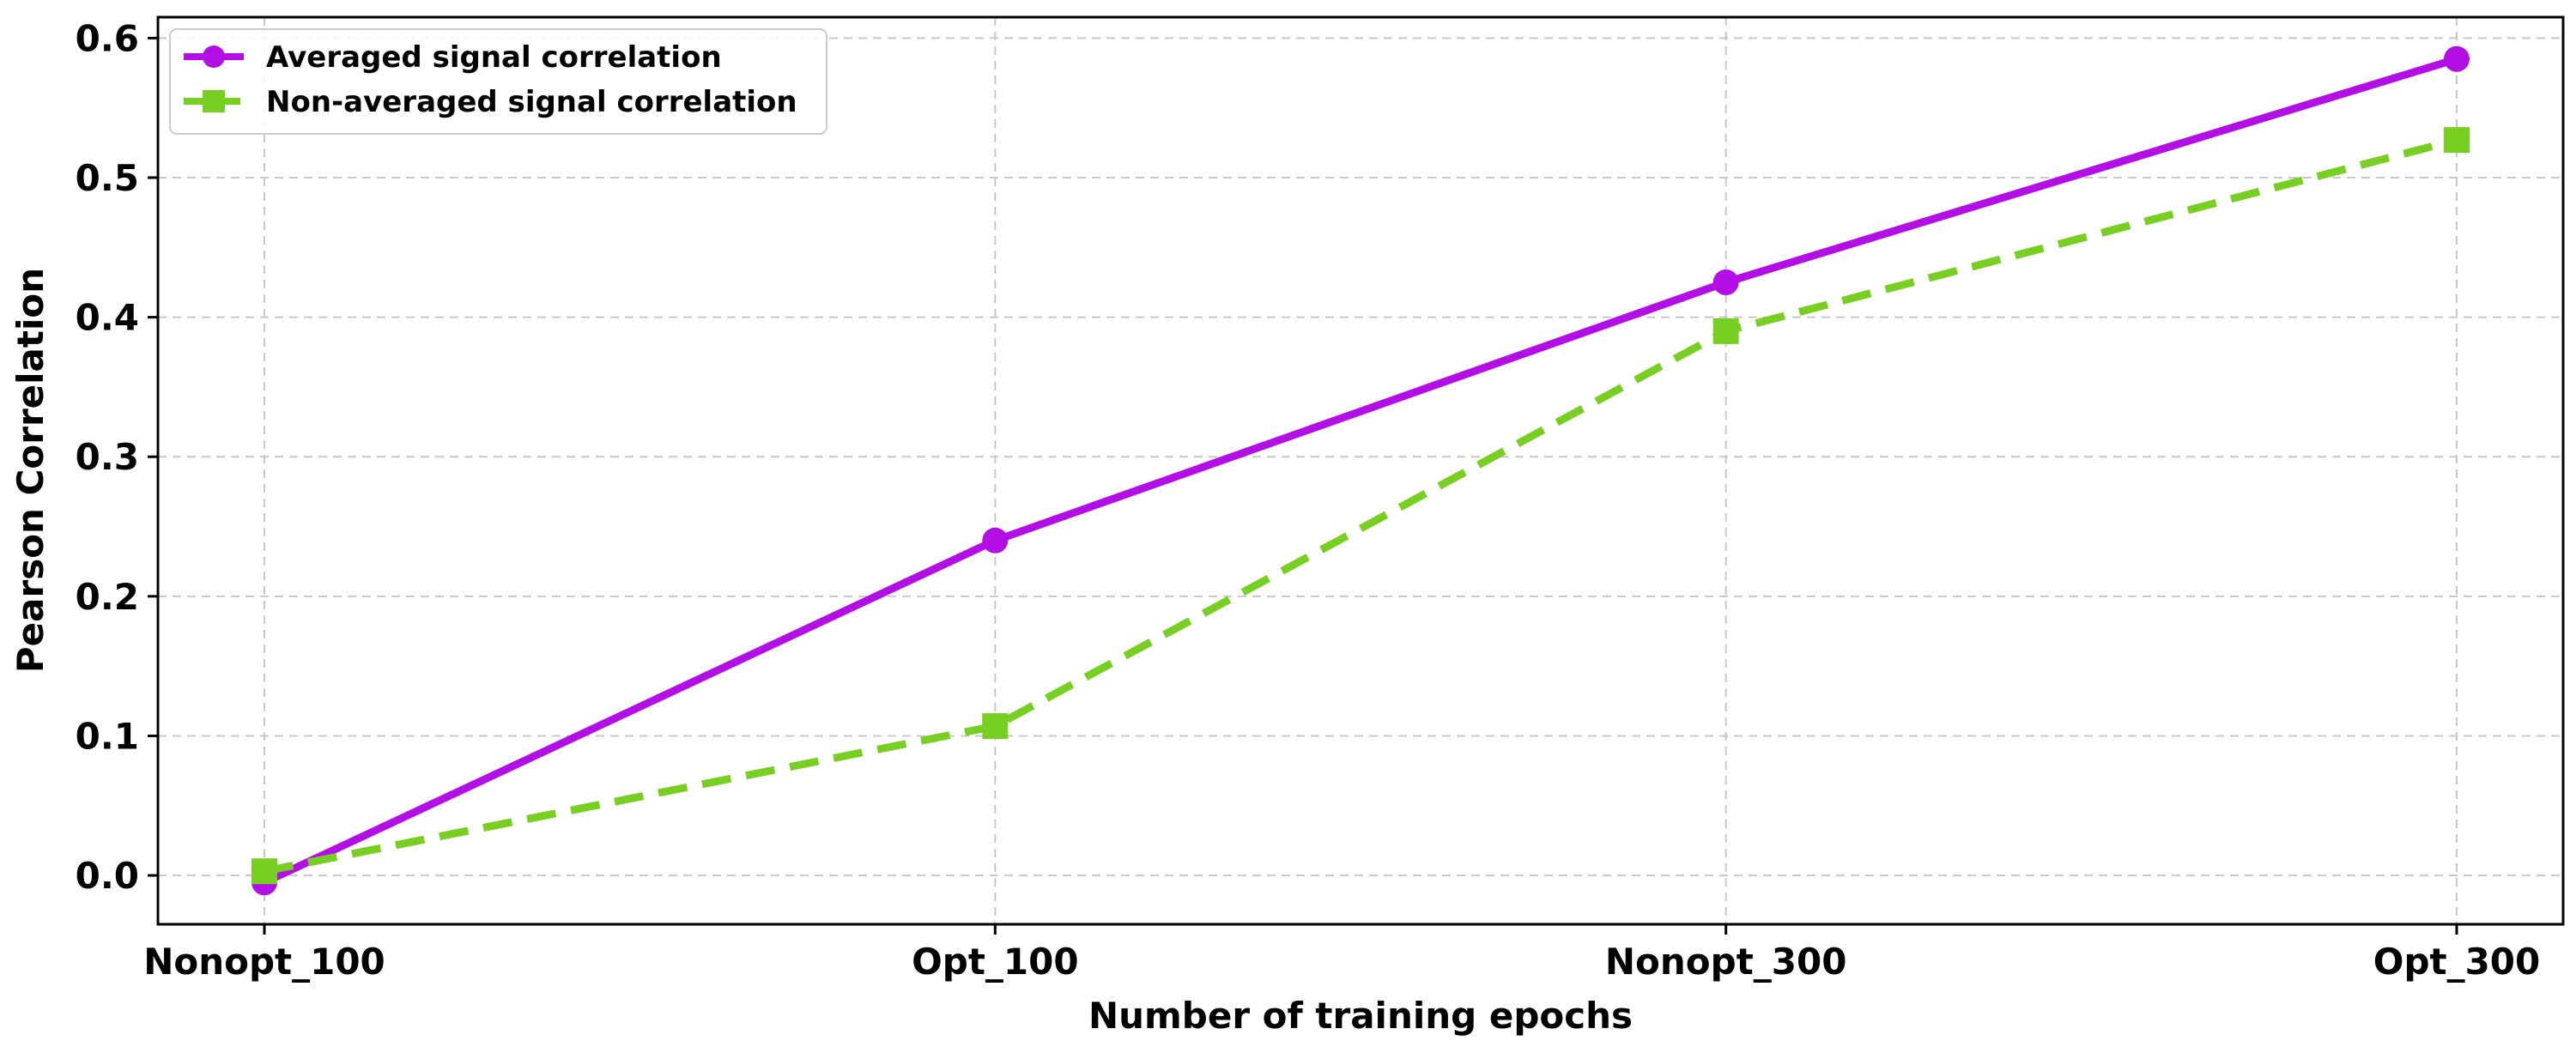 The height and width of the screenshot is (1053, 2576). I want to click on y-tick-label: 0.3, so click(107, 457).